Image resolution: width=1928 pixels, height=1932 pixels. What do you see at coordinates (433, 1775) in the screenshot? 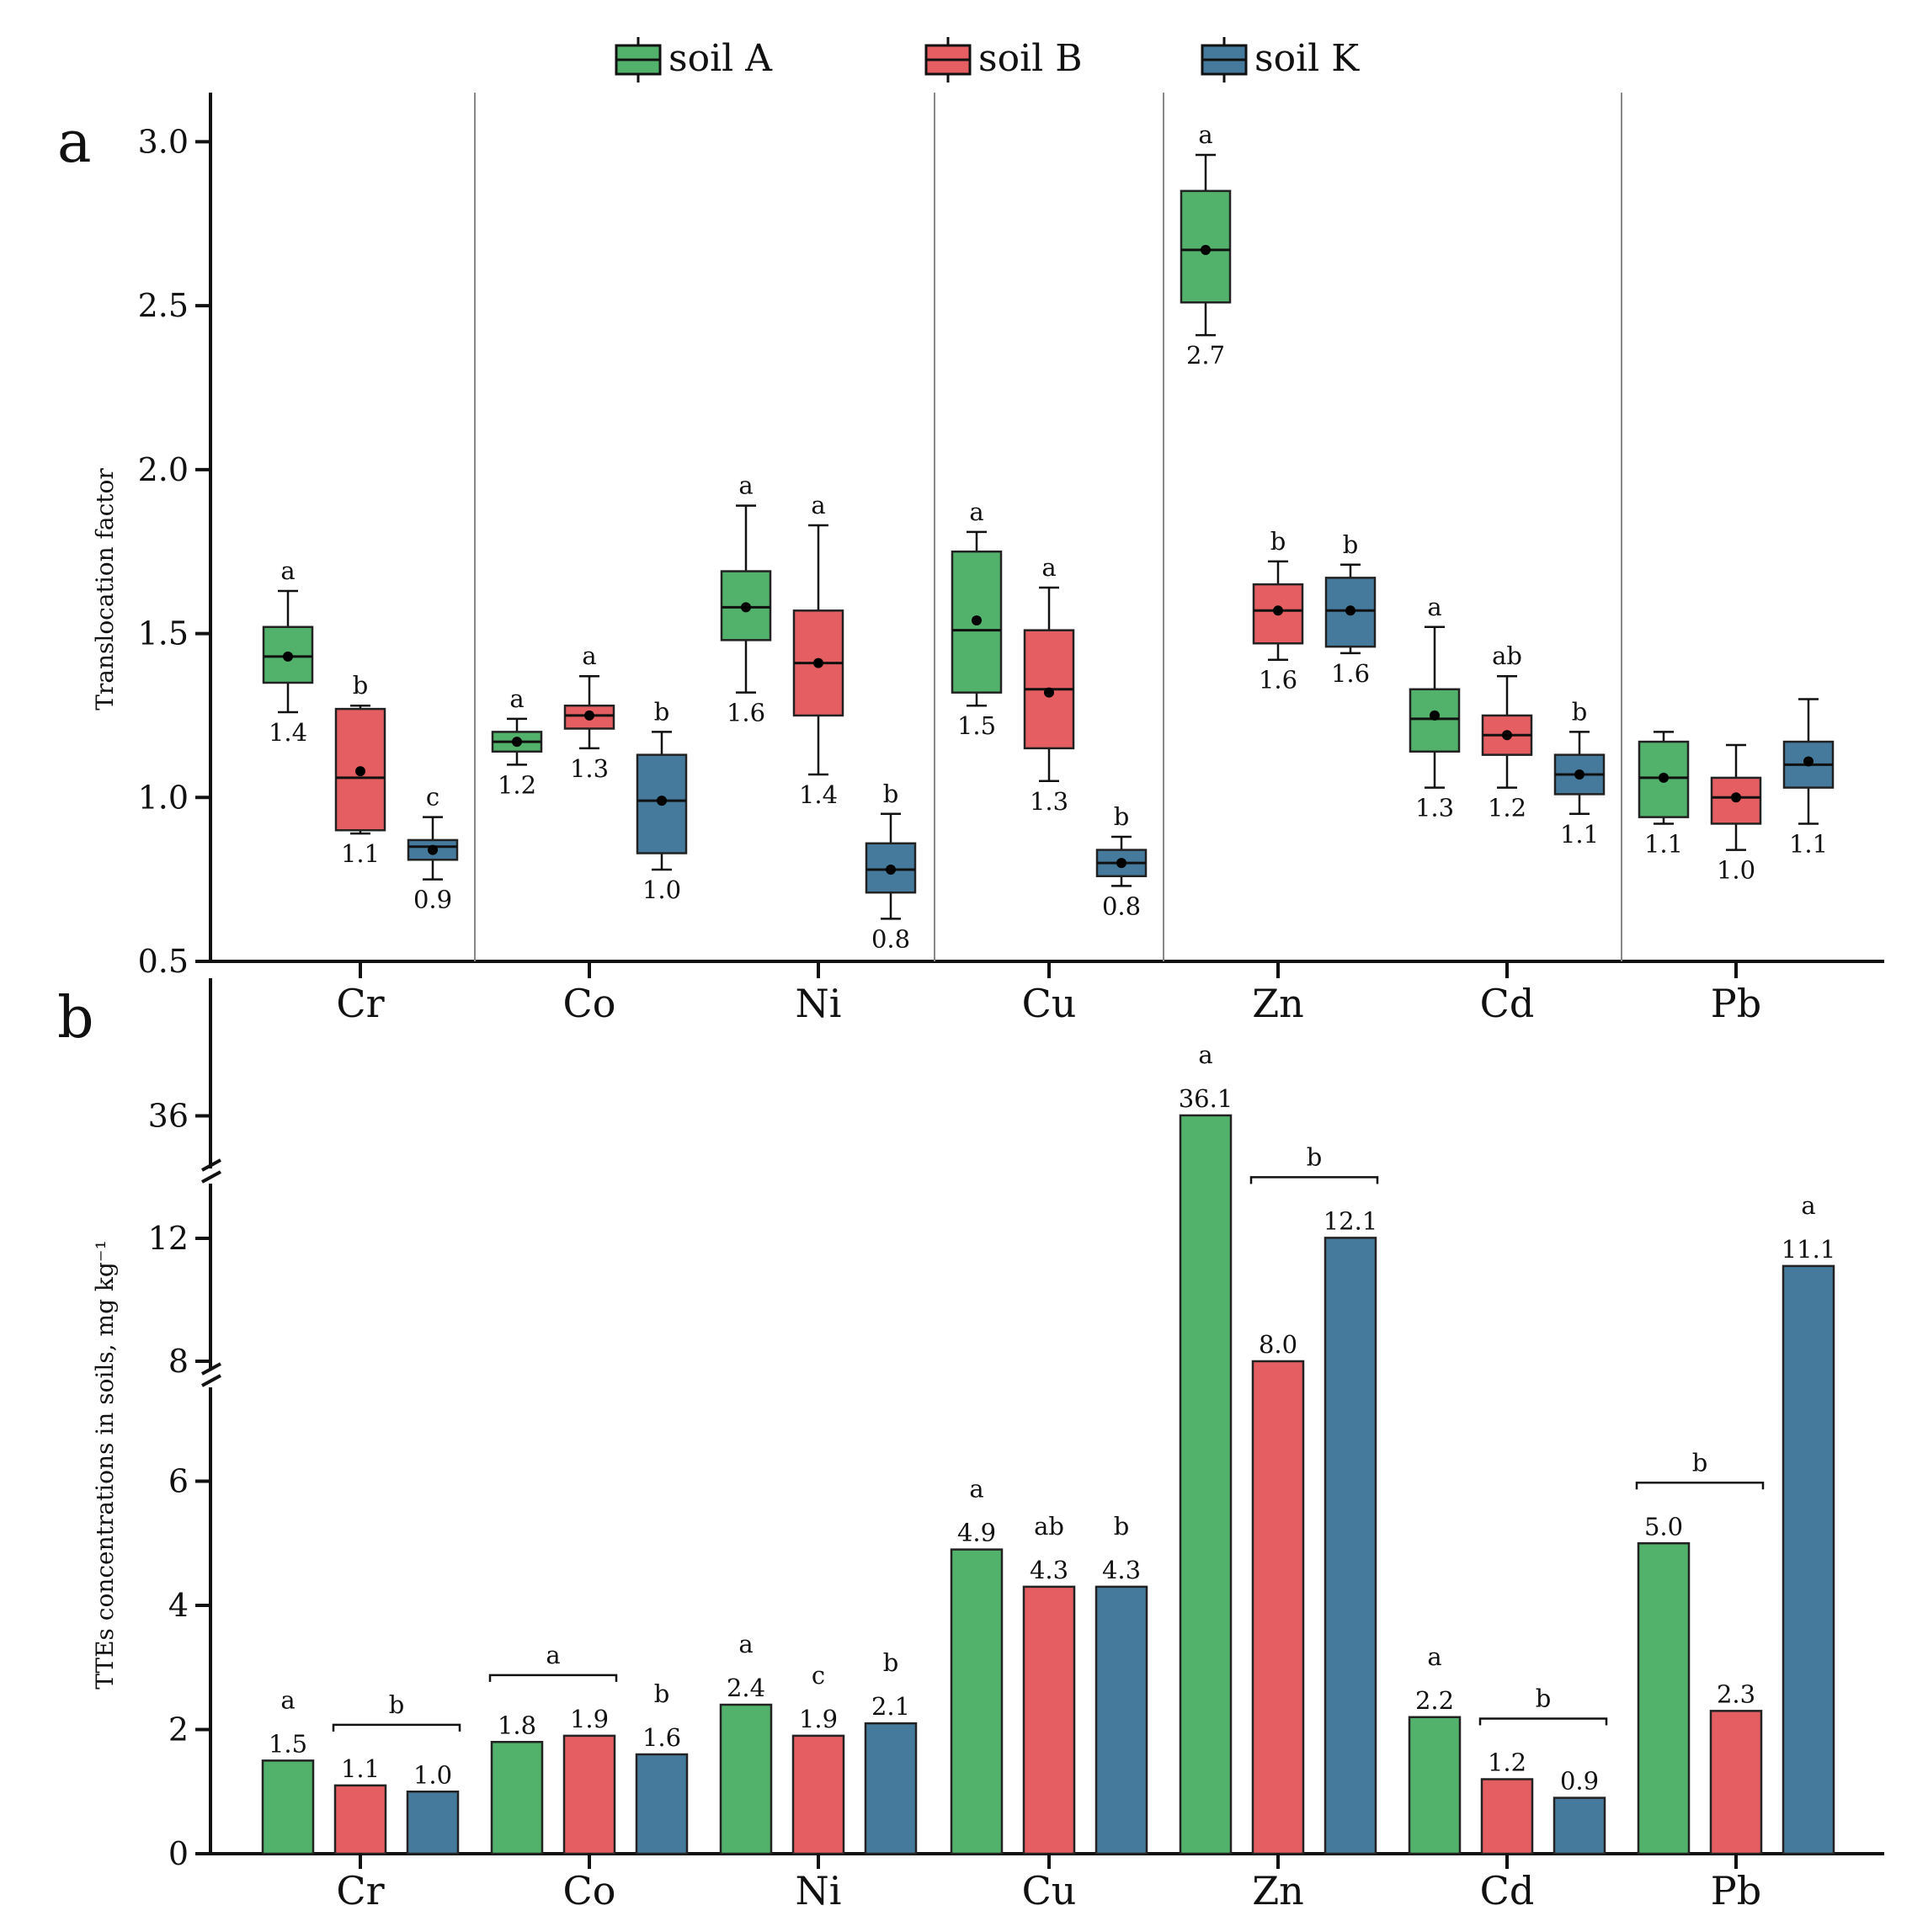
I see `bar-value-label: 1.0` at bounding box center [433, 1775].